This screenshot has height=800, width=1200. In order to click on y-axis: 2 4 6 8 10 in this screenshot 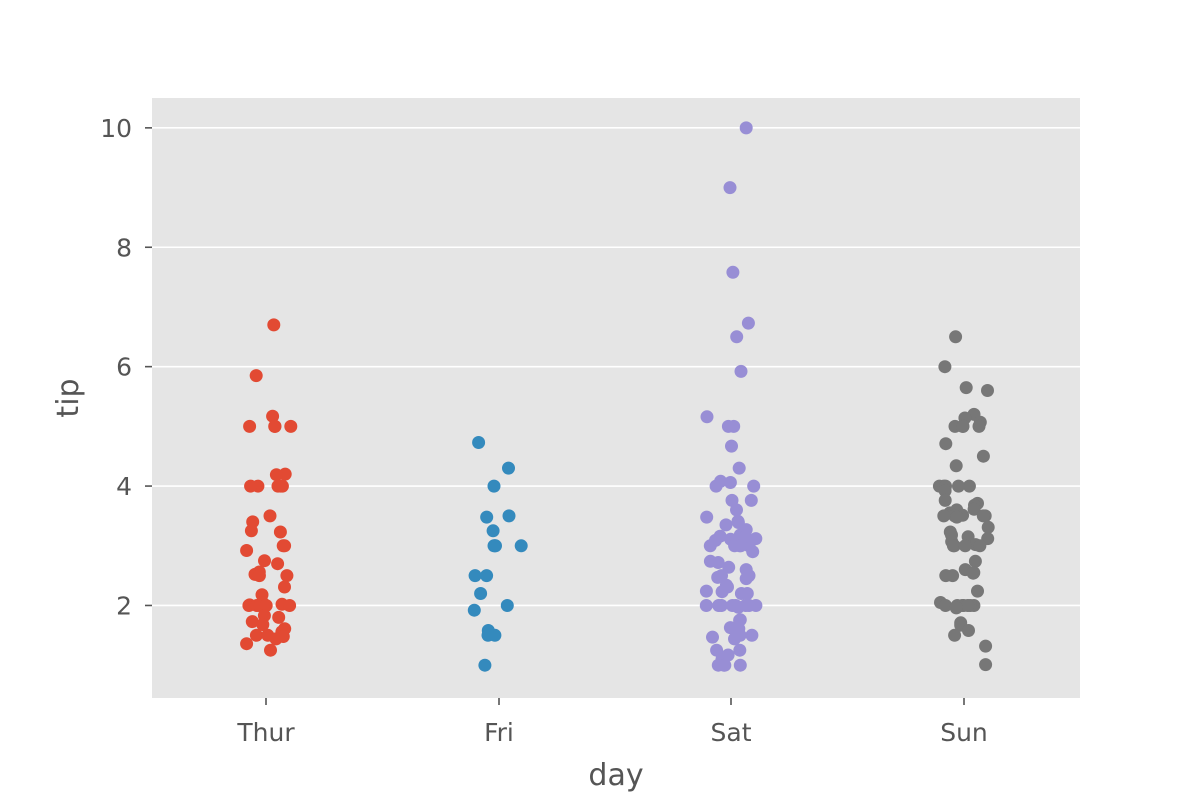, I will do `click(126, 367)`.